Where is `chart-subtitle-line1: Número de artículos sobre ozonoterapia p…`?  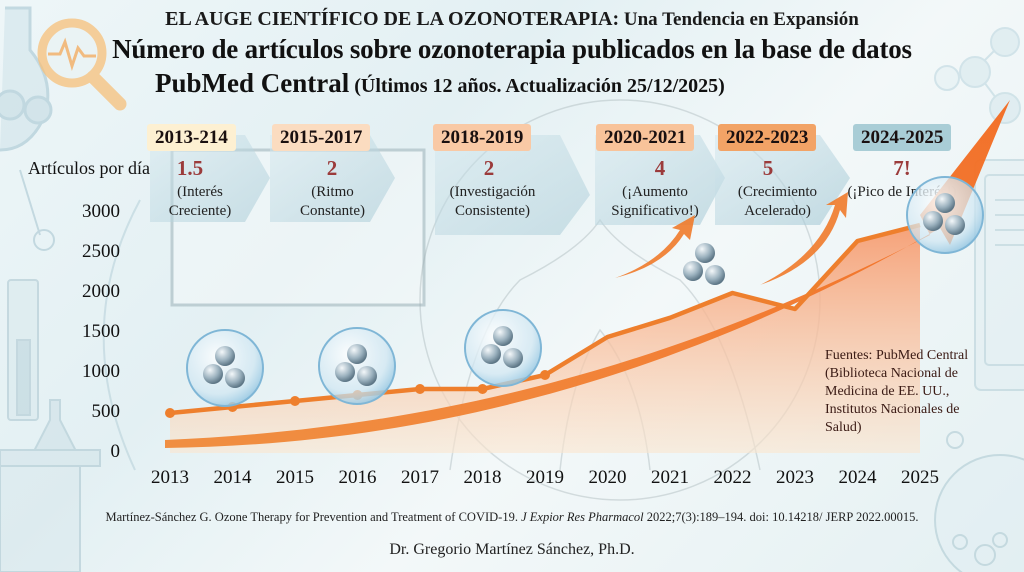
chart-subtitle-line1: Número de artículos sobre ozonoterapia p… is located at coordinates (512, 49).